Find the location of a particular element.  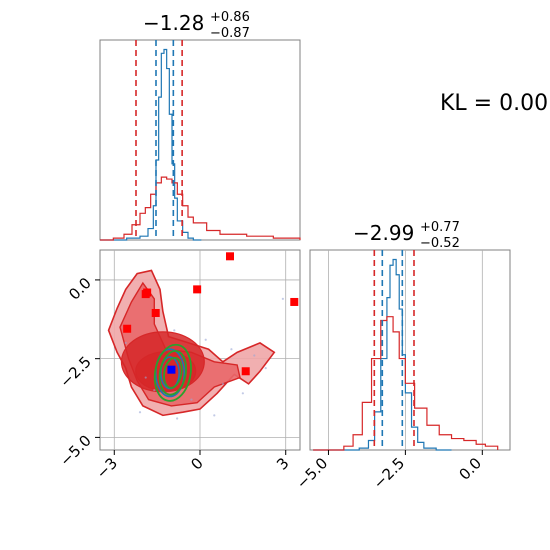

marginal-panel-p1 is located at coordinates (200, 140).